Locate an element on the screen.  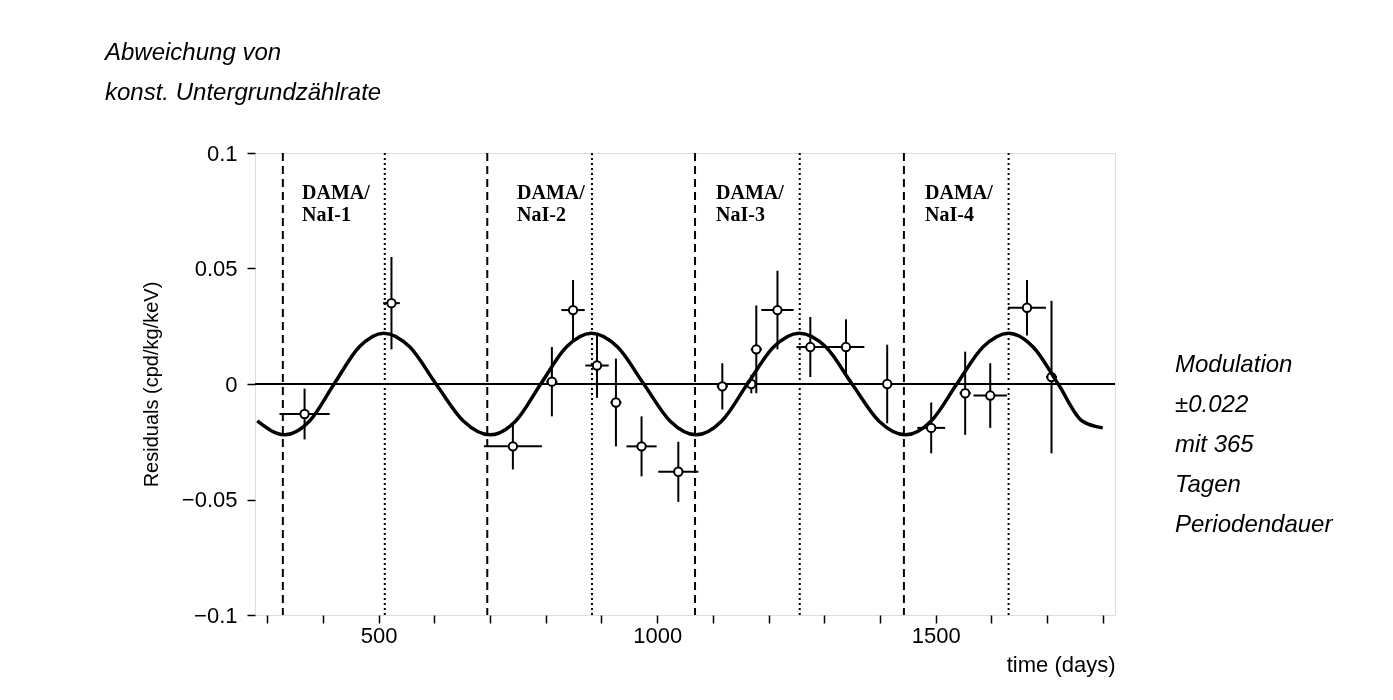
y-axis-title: Residuals (cpd/kg/keV) is located at coordinates (150, 384).